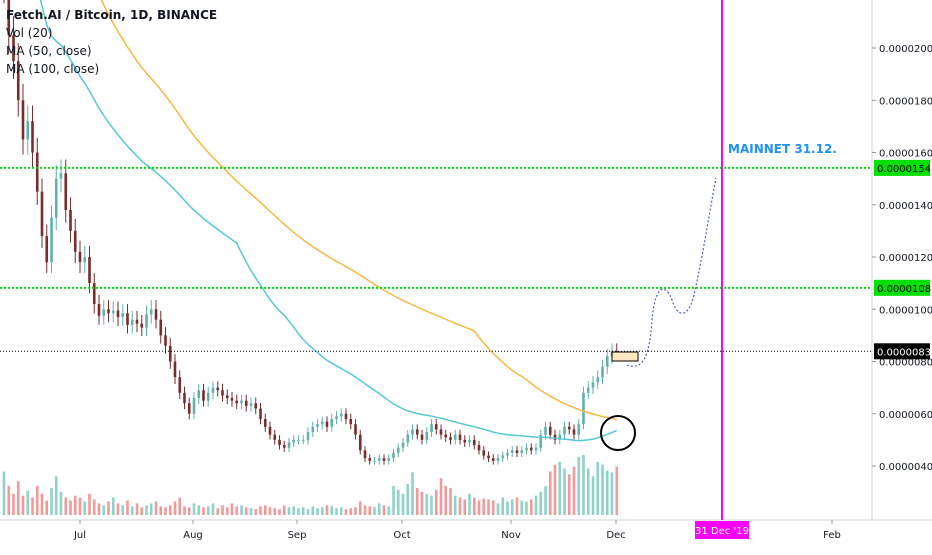  What do you see at coordinates (49, 51) in the screenshot?
I see `legend-indicator-ma50: MA (50, close)` at bounding box center [49, 51].